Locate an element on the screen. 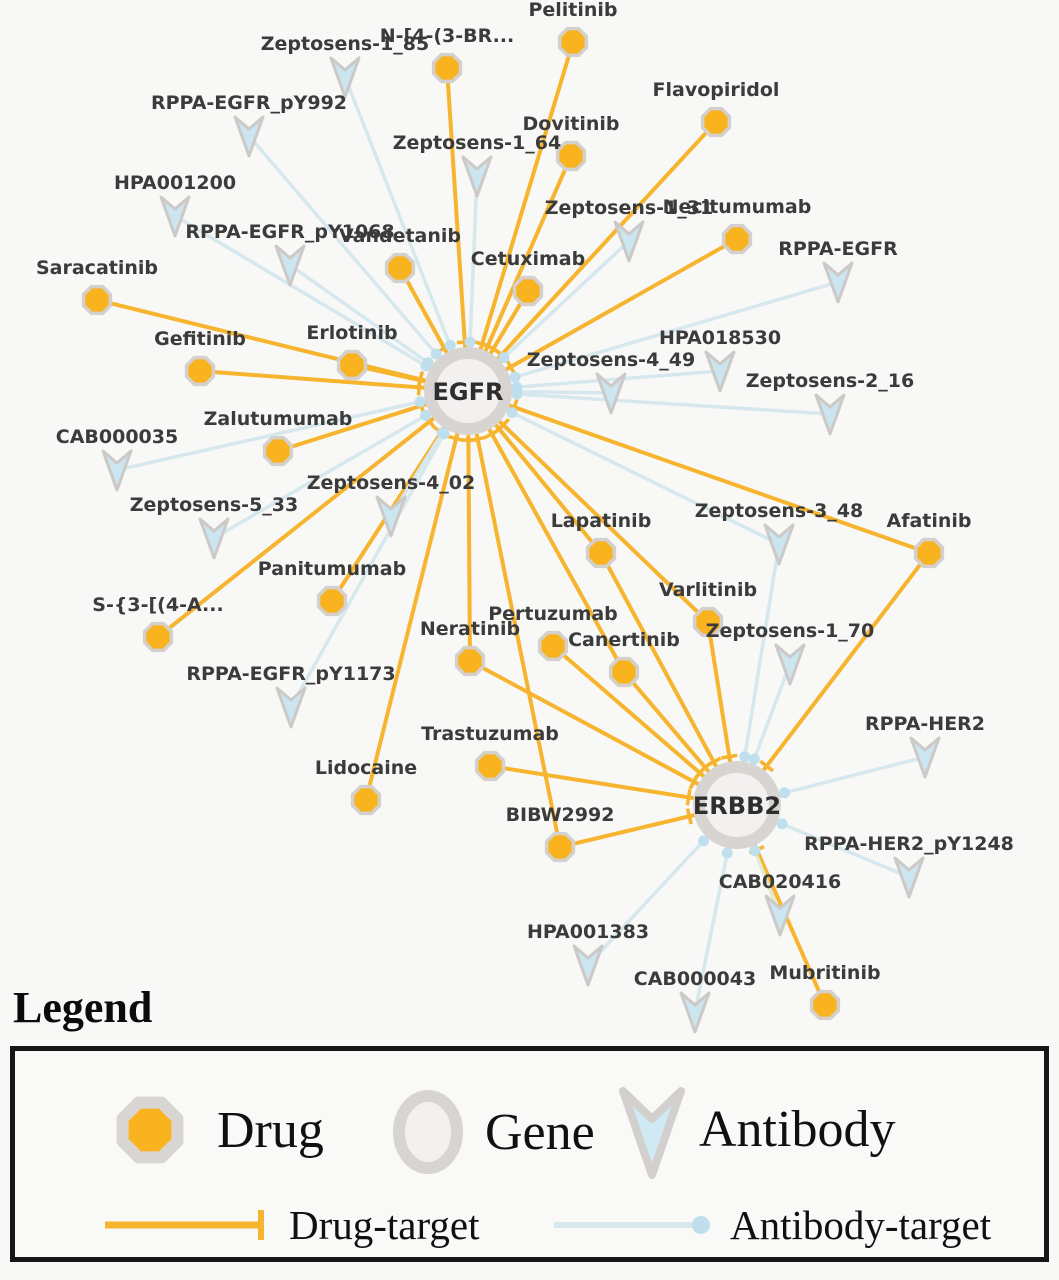  drug-label: Vandetanib is located at coordinates (400, 236).